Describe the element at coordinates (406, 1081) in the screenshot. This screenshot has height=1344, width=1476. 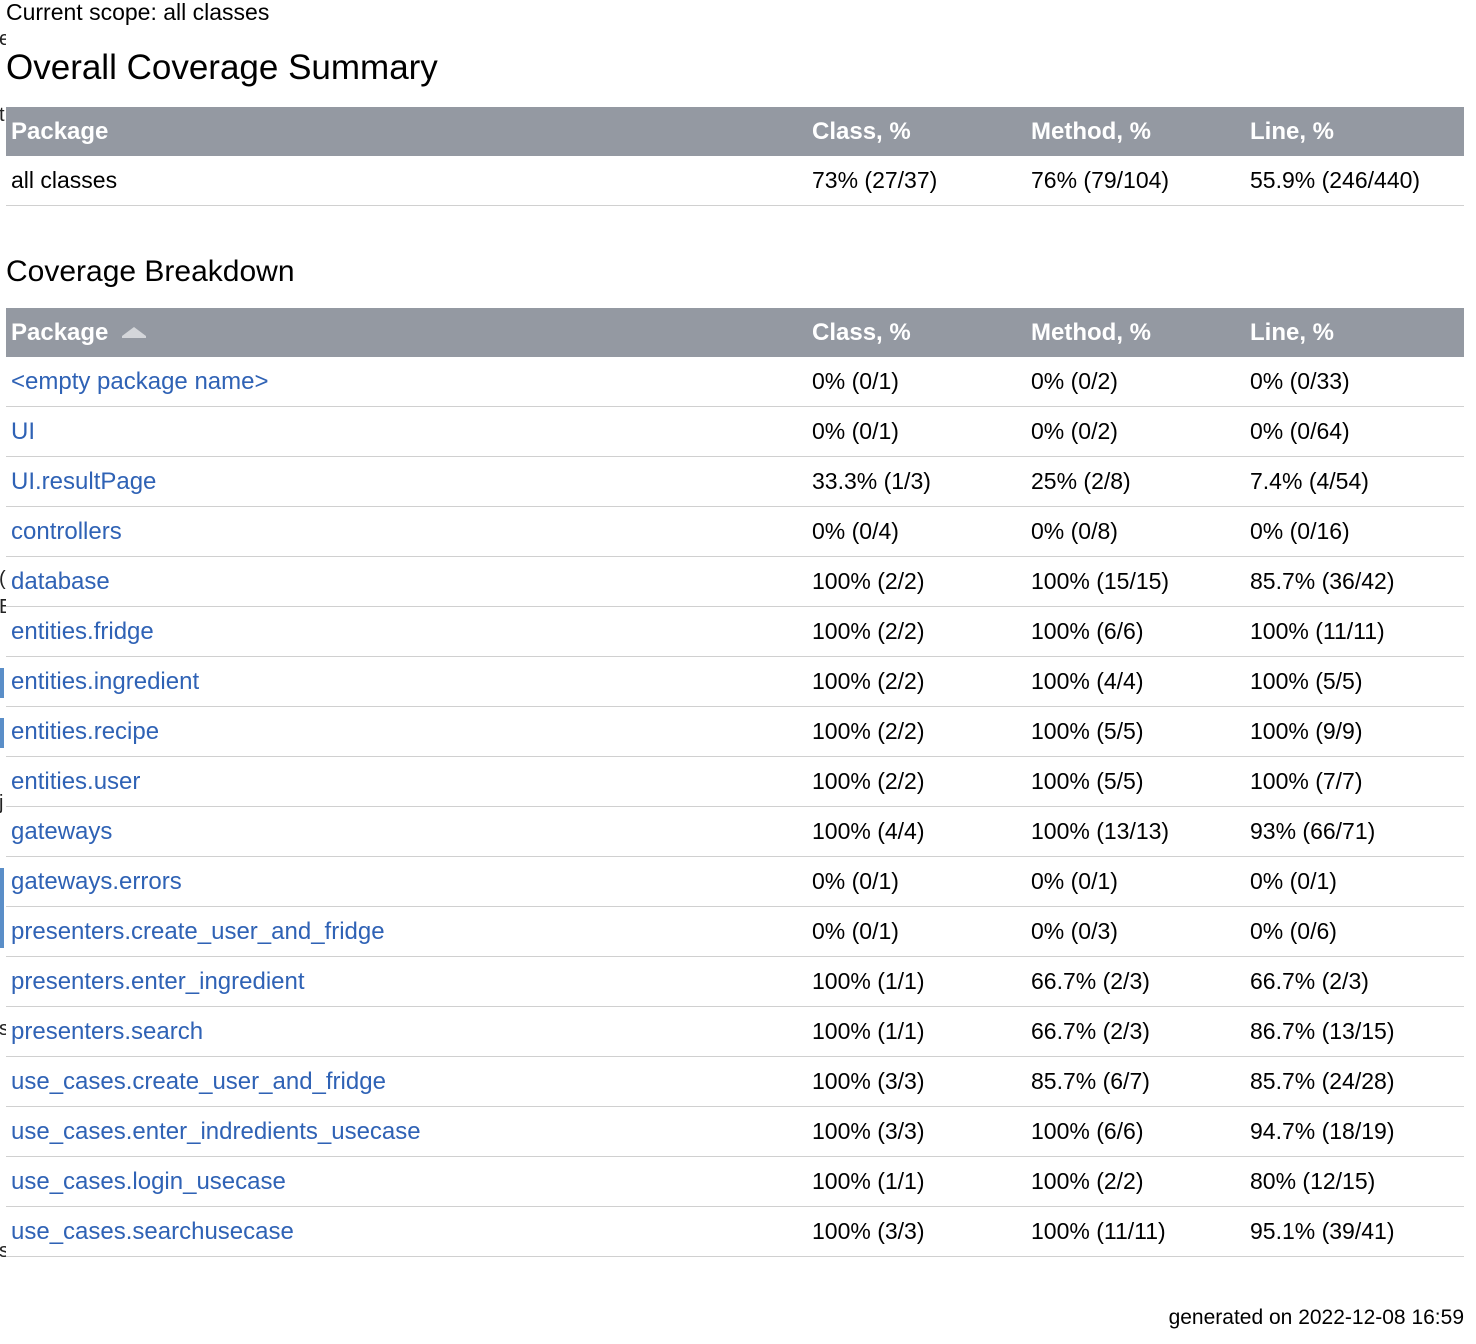
I see `package-link: use_cases.create_user_and_fridge` at that location.